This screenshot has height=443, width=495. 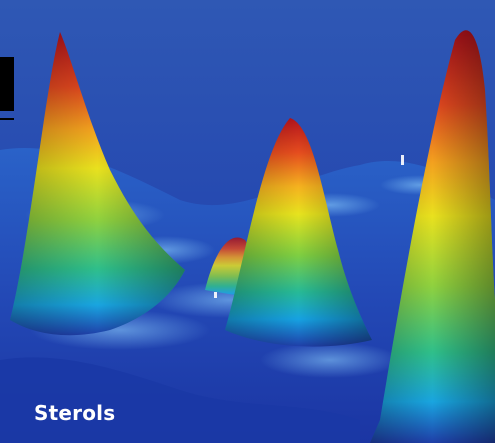 What do you see at coordinates (75, 413) in the screenshot?
I see `caption-label: Sterols` at bounding box center [75, 413].